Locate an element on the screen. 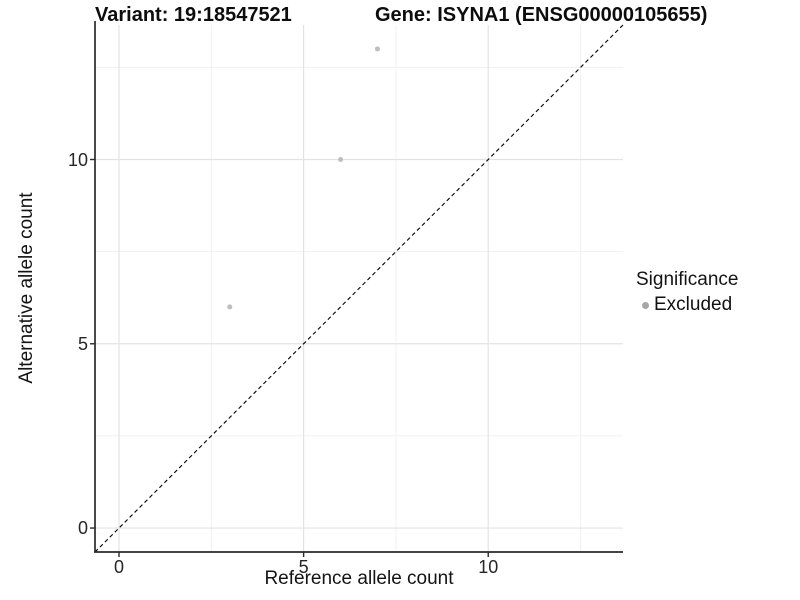 Image resolution: width=800 pixels, height=600 pixels. x-tick-label: 5 is located at coordinates (303, 567).